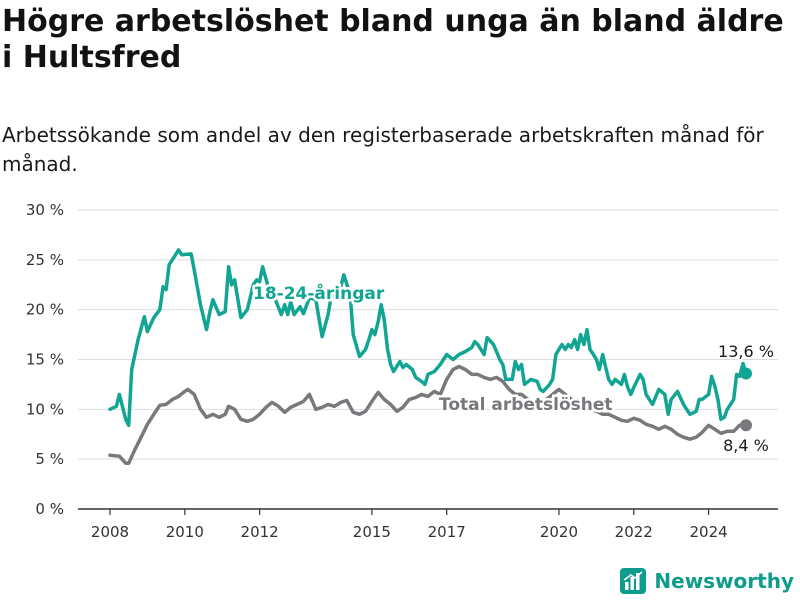 This screenshot has height=600, width=800. What do you see at coordinates (559, 532) in the screenshot?
I see `x-tick-label: 2020` at bounding box center [559, 532].